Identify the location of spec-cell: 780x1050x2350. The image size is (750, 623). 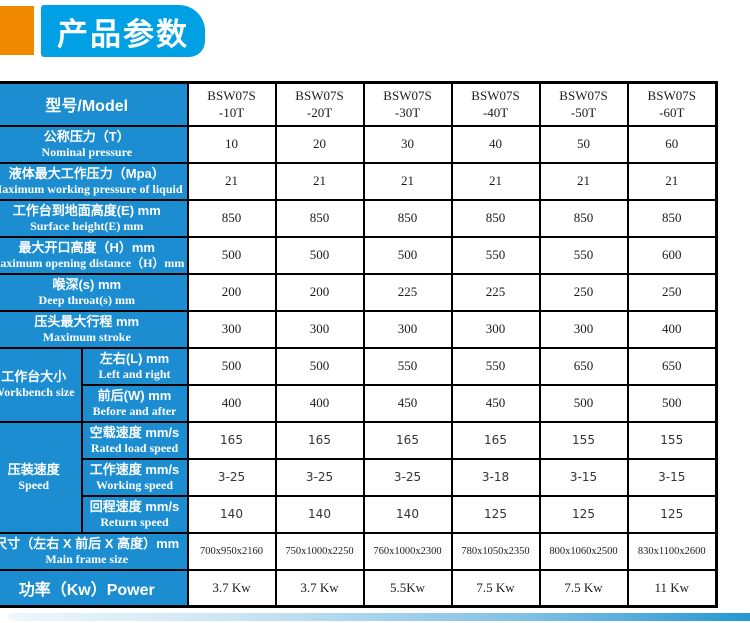
(495, 551).